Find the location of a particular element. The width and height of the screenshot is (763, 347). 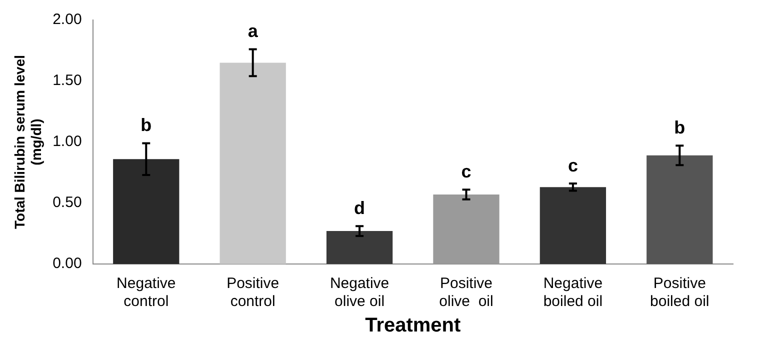

x-tick-label: Positive control is located at coordinates (253, 292).